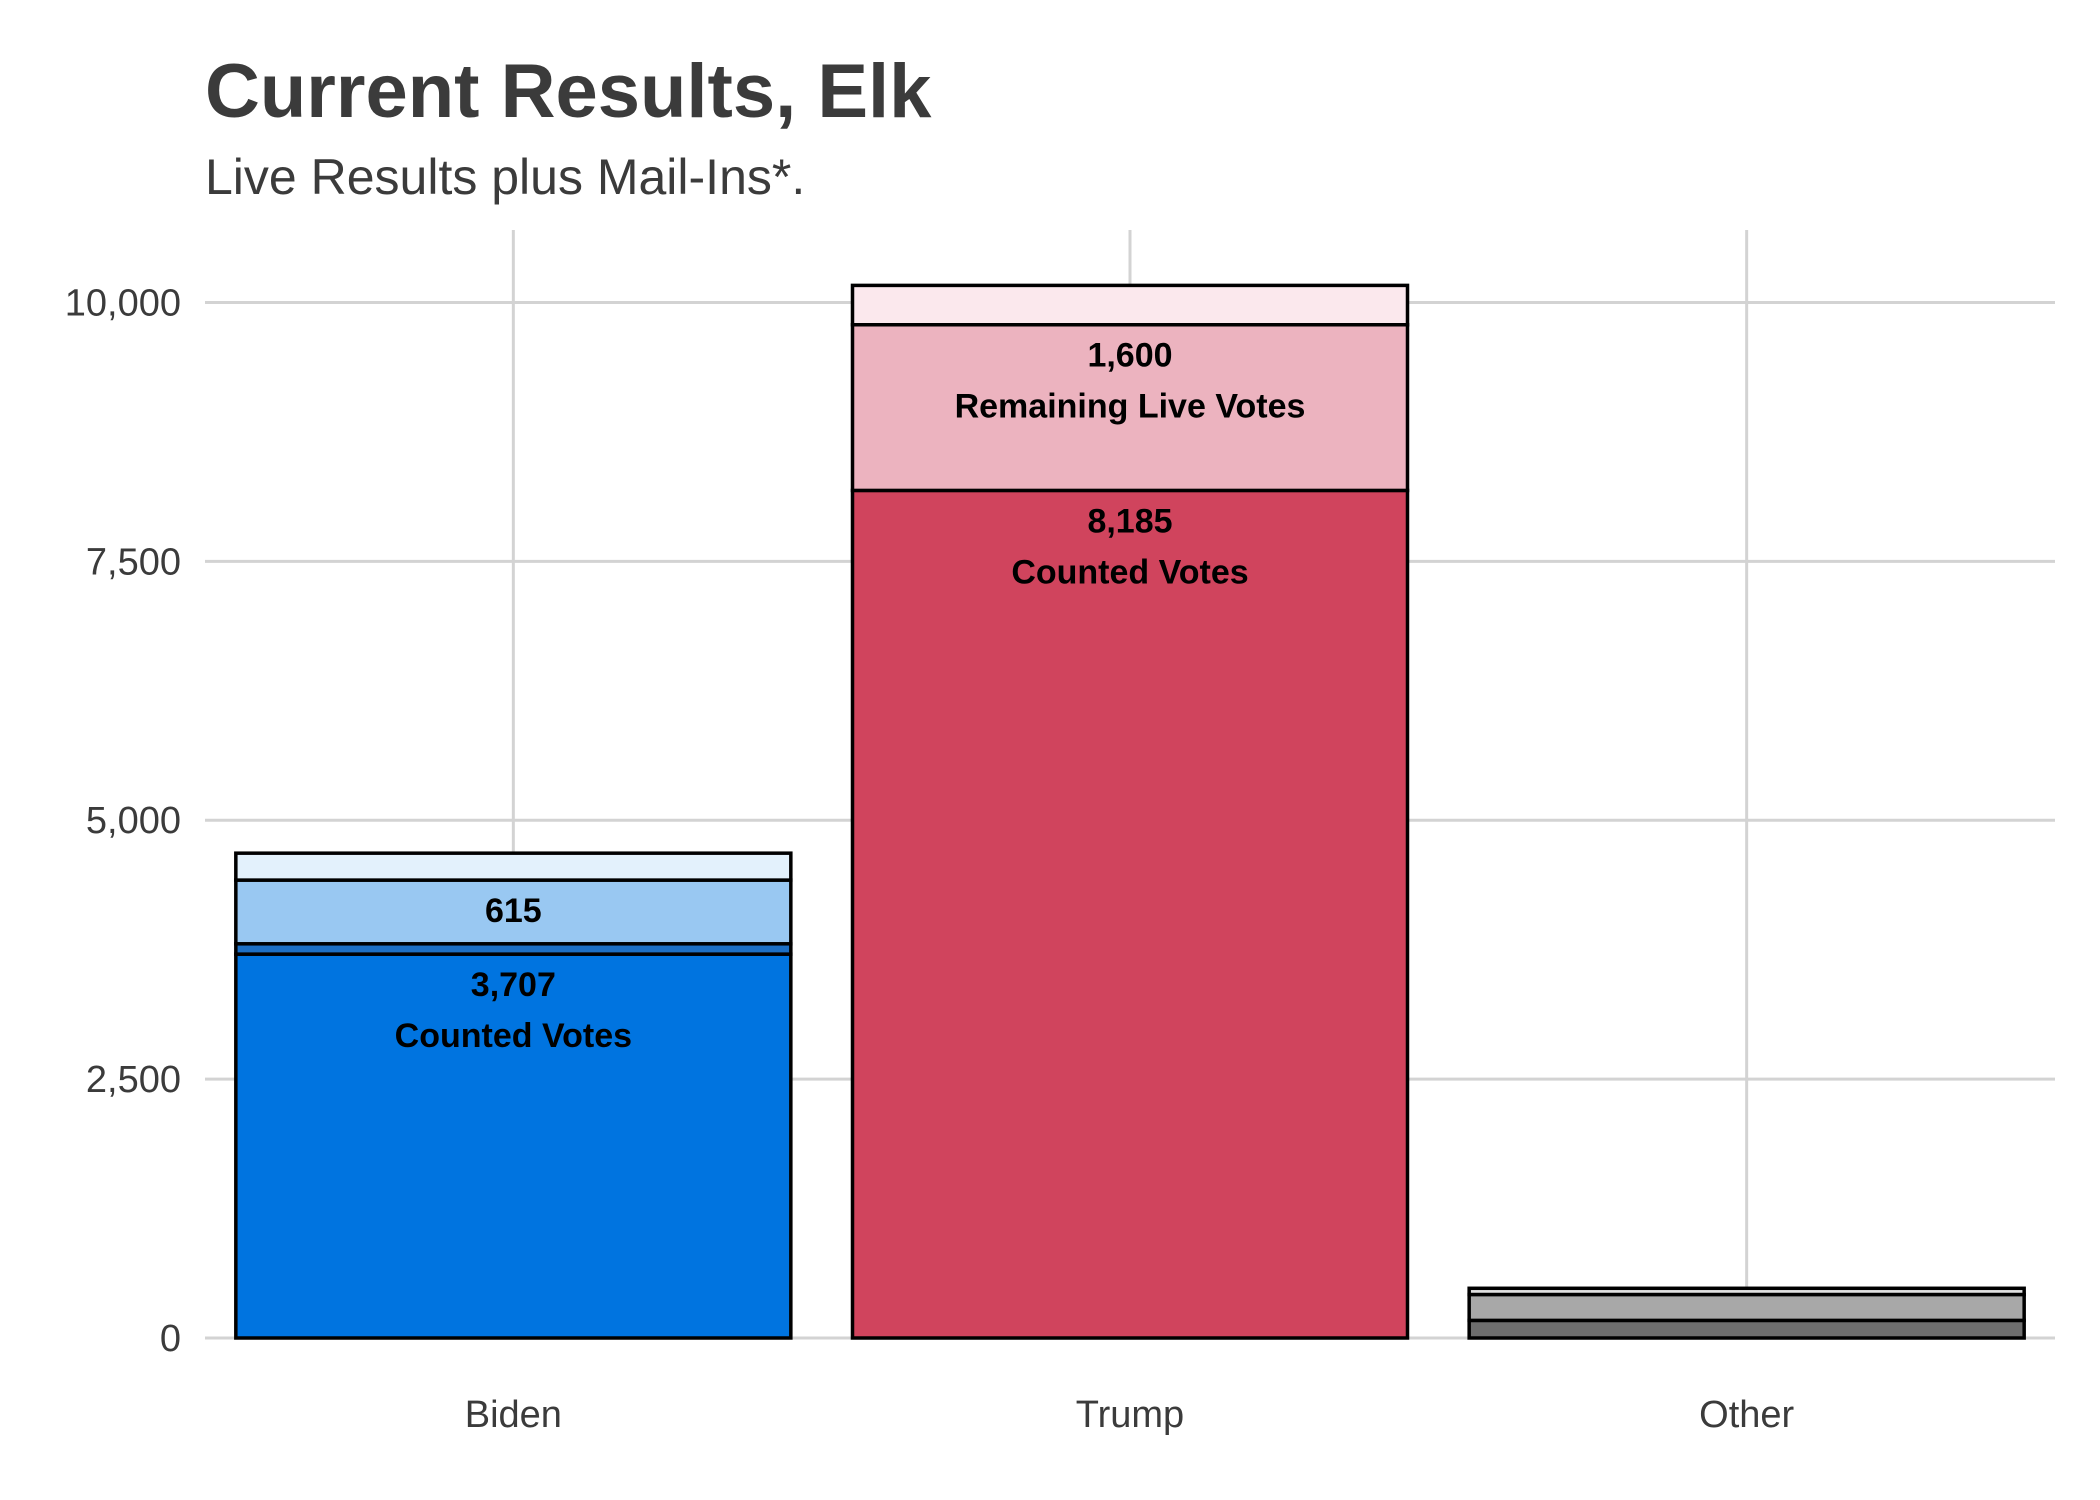  Describe the element at coordinates (1746, 1415) in the screenshot. I see `x-tick-label: Other` at that location.